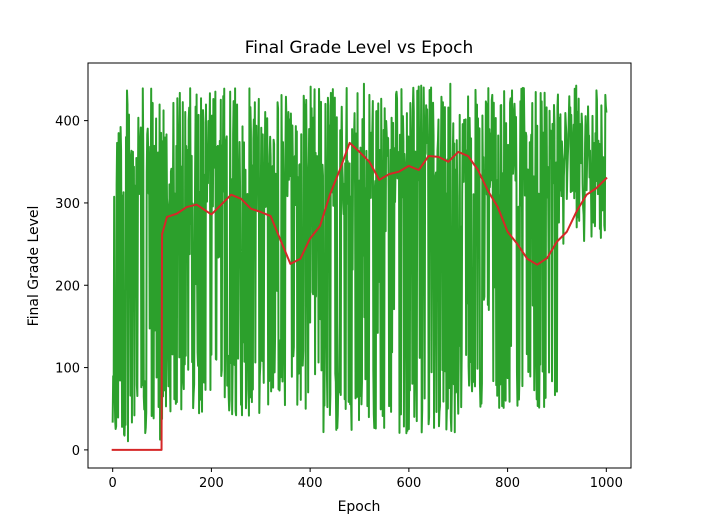 The width and height of the screenshot is (702, 526). Describe the element at coordinates (113, 483) in the screenshot. I see `x-tick-label: 0` at that location.